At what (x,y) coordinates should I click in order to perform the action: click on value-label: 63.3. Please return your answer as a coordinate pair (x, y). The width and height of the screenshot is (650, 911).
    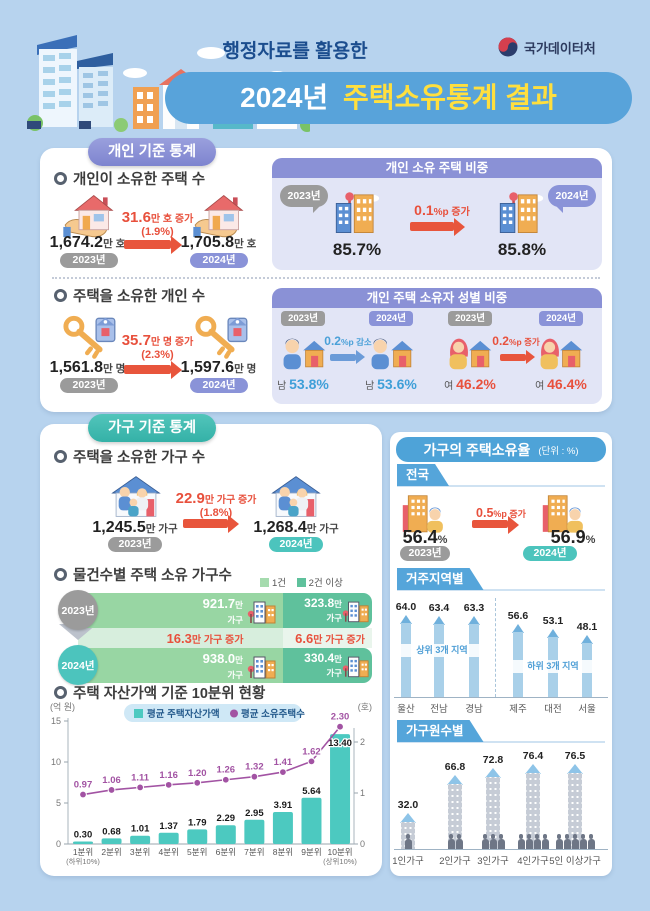
    Looking at the image, I should click on (474, 607).